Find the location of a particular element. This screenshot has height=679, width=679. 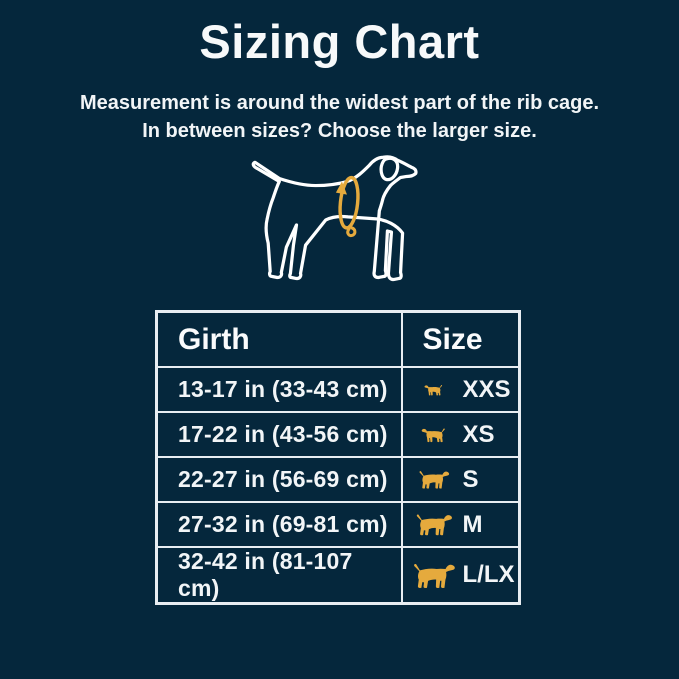

dog-icon-xs is located at coordinates (434, 435).